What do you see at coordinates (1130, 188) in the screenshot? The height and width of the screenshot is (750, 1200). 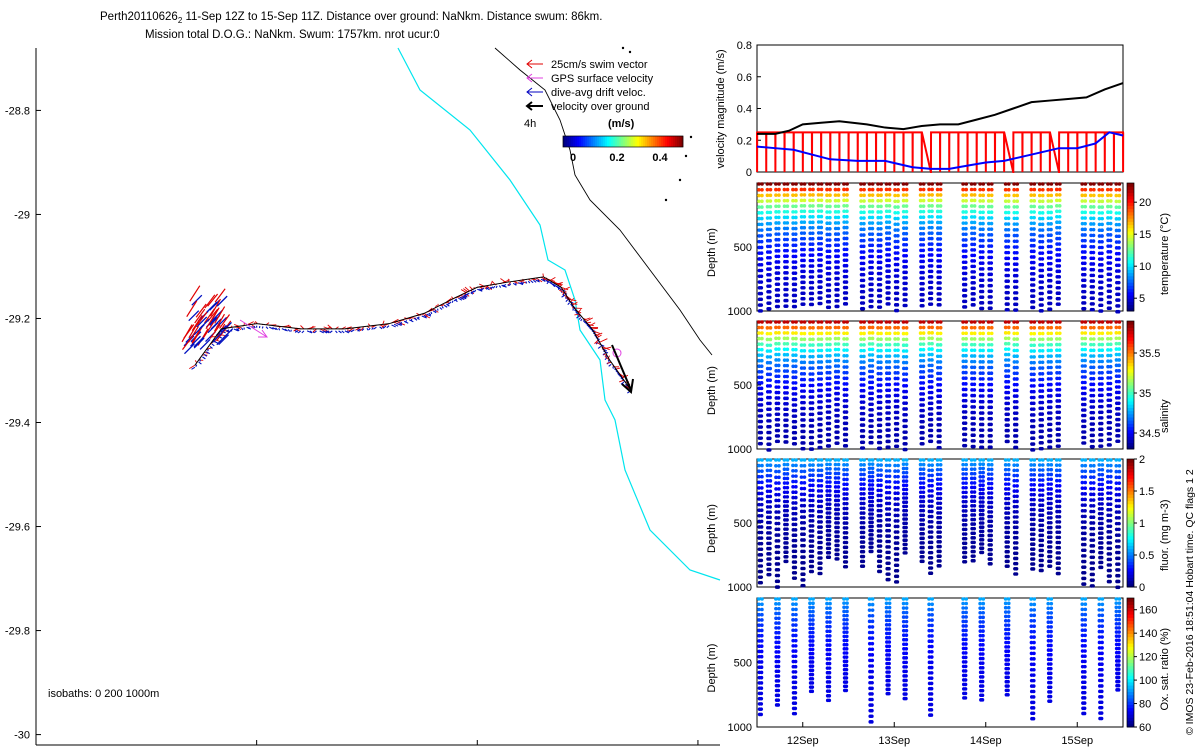 I see `panel-temperature-colorbar-cell` at bounding box center [1130, 188].